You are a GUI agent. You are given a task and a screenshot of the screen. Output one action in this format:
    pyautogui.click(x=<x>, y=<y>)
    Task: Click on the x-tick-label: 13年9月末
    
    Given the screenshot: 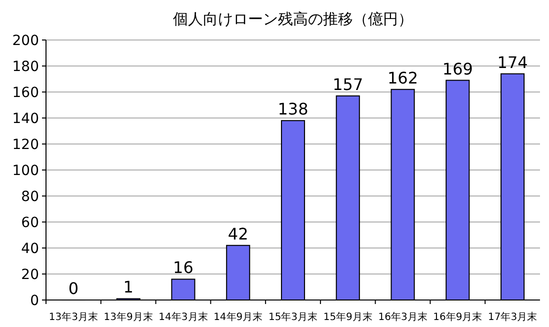 What is the action you would take?
    pyautogui.click(x=128, y=317)
    